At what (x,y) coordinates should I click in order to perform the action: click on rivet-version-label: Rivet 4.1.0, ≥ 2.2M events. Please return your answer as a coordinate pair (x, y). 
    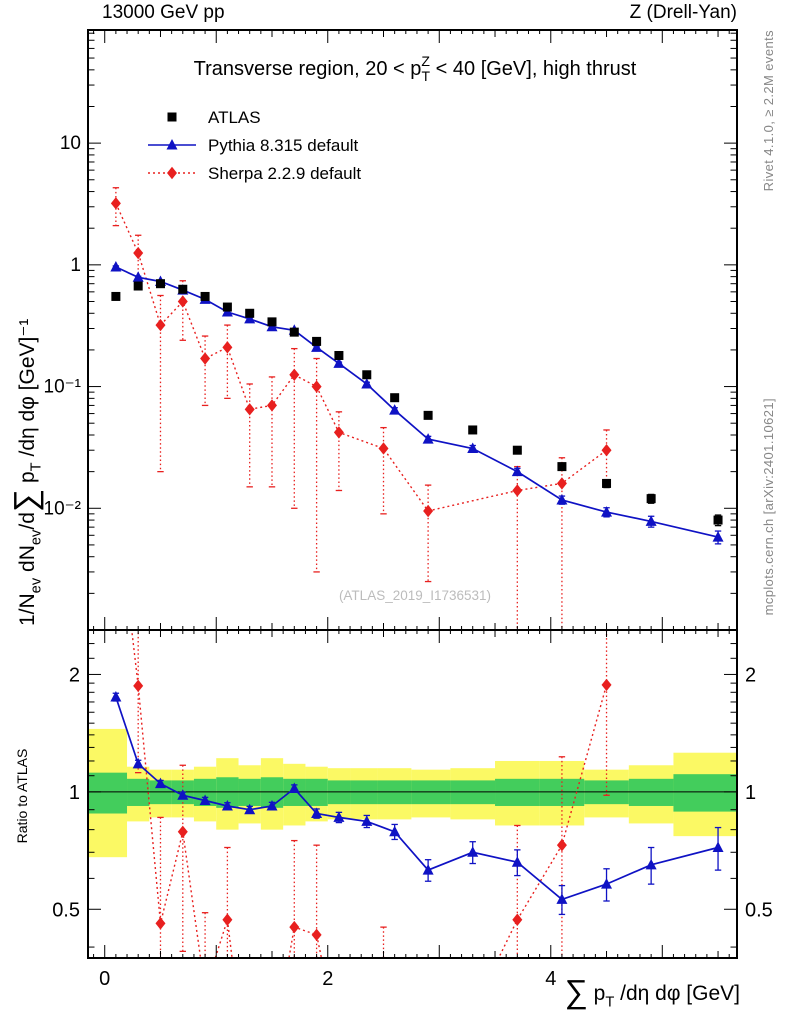
    Looking at the image, I should click on (768, 111).